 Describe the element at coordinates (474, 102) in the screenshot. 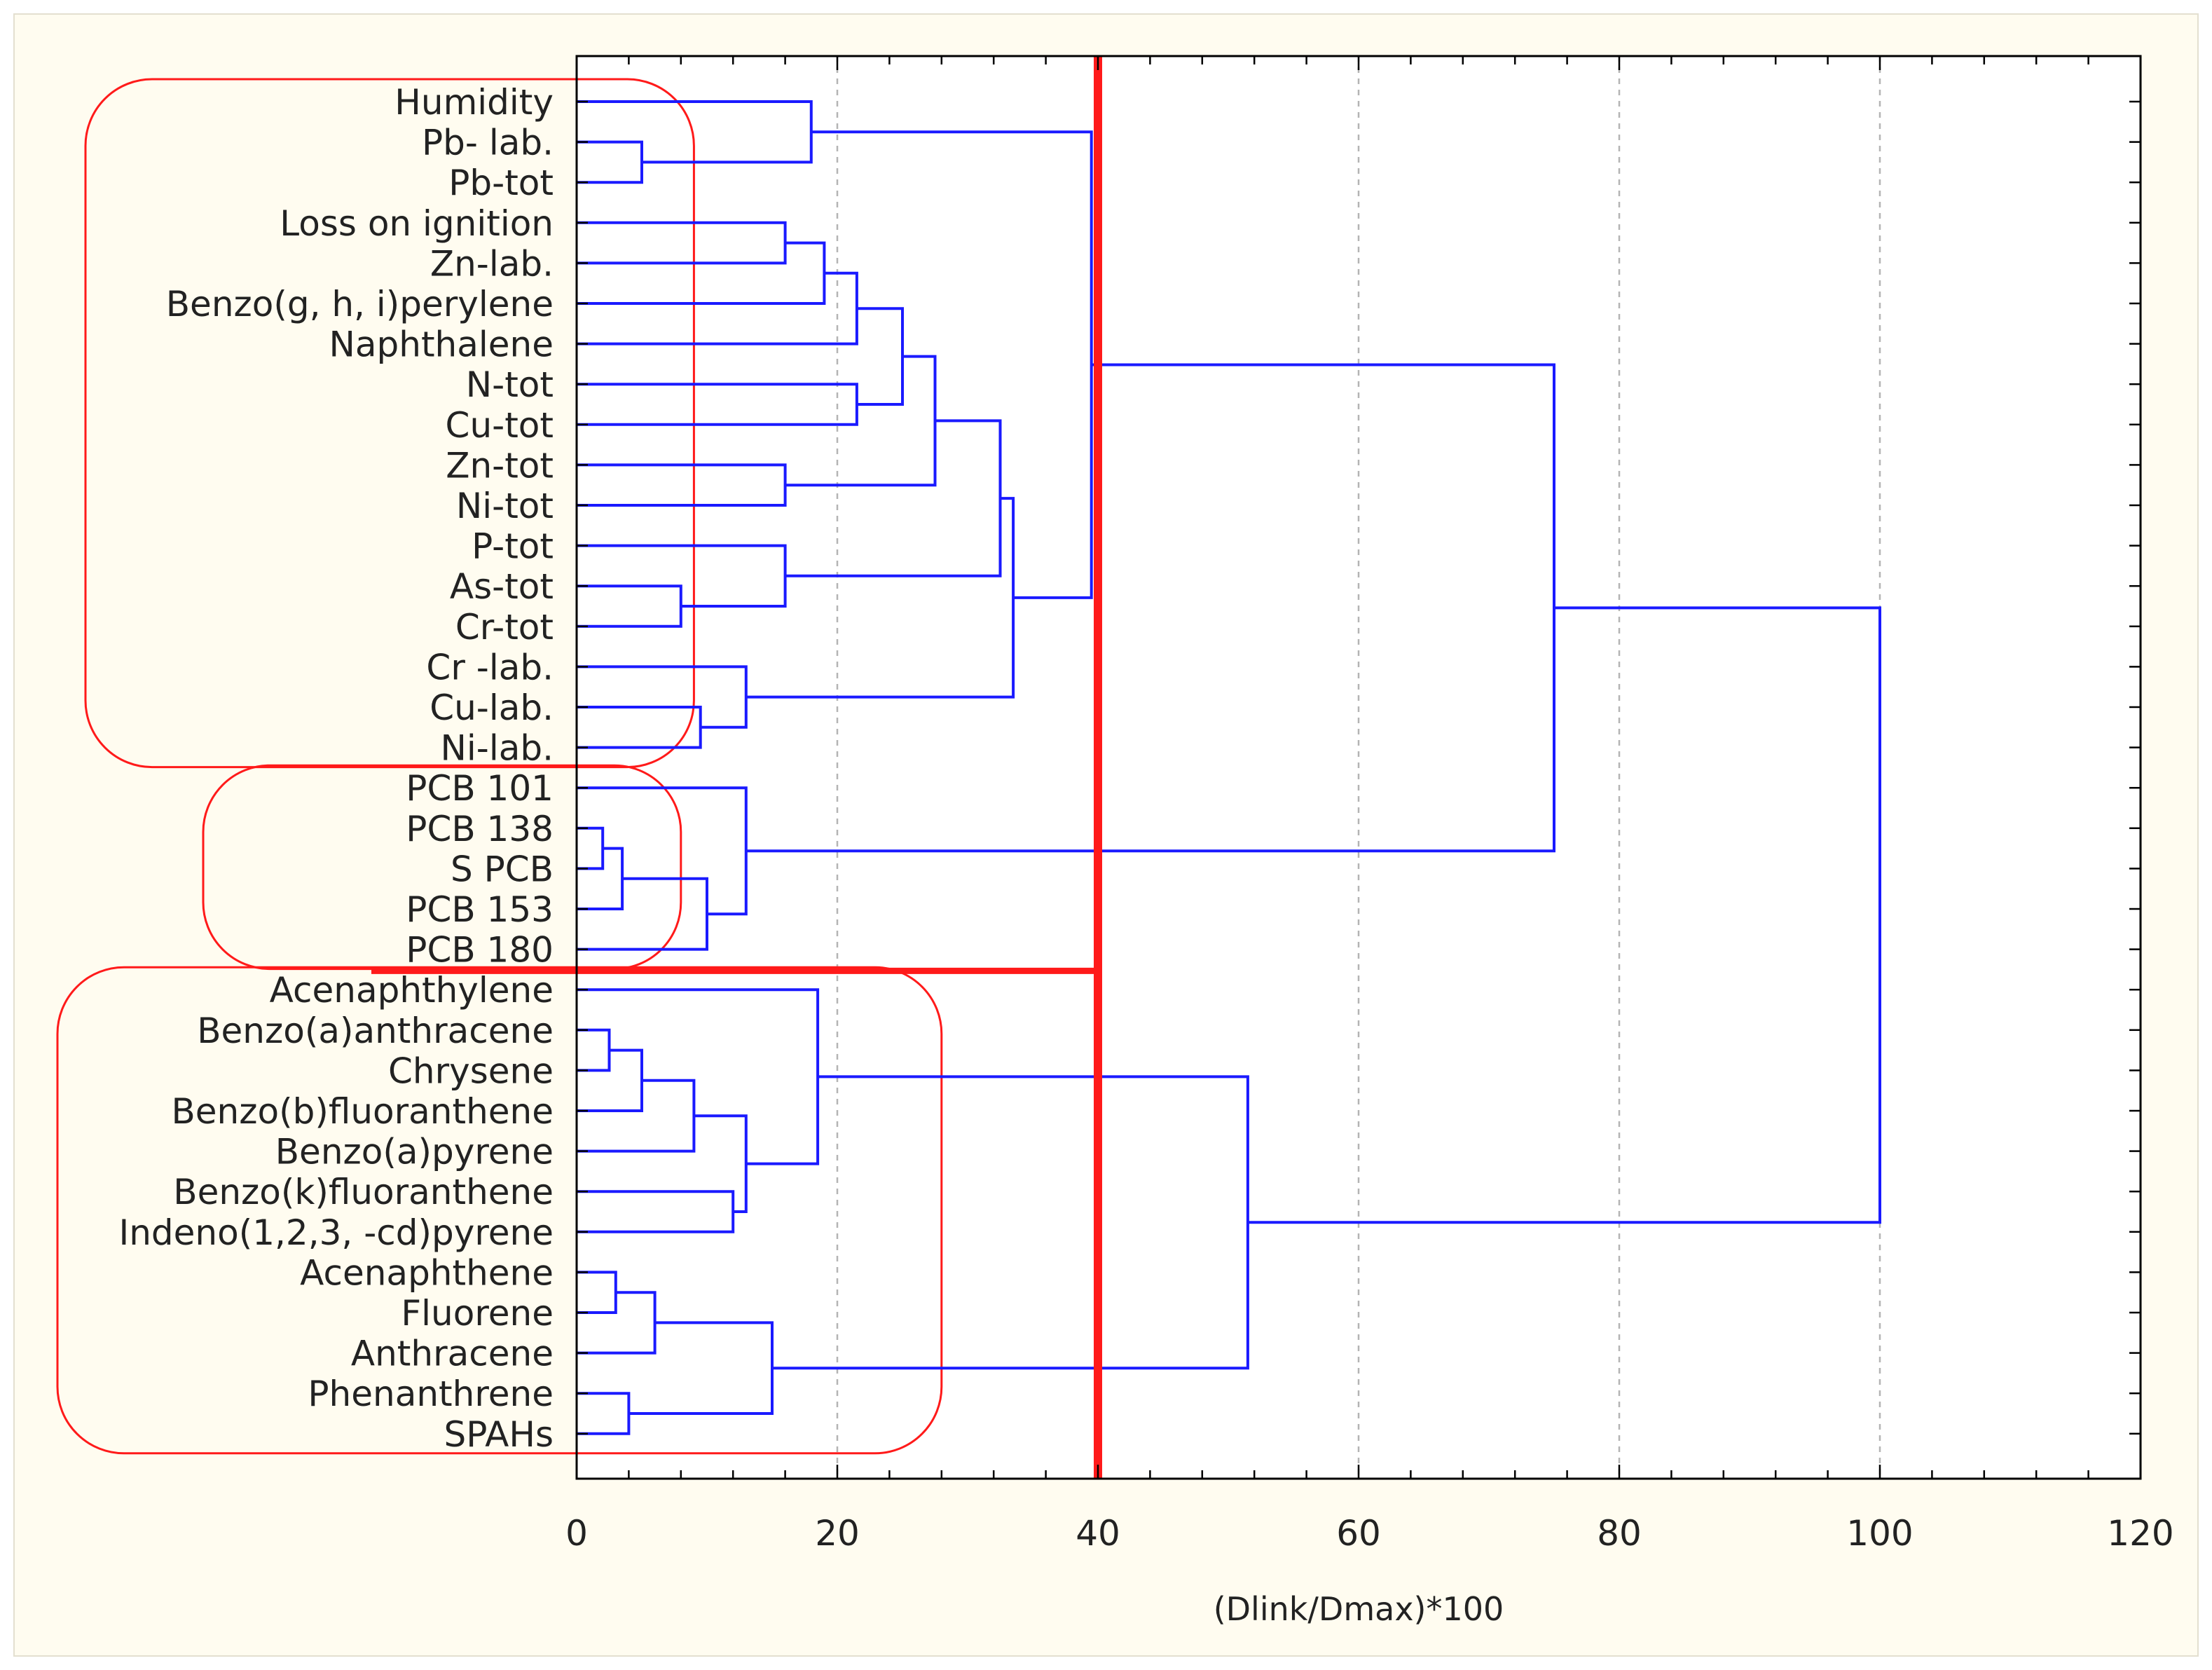

I see `leaf-label: Humidity` at that location.